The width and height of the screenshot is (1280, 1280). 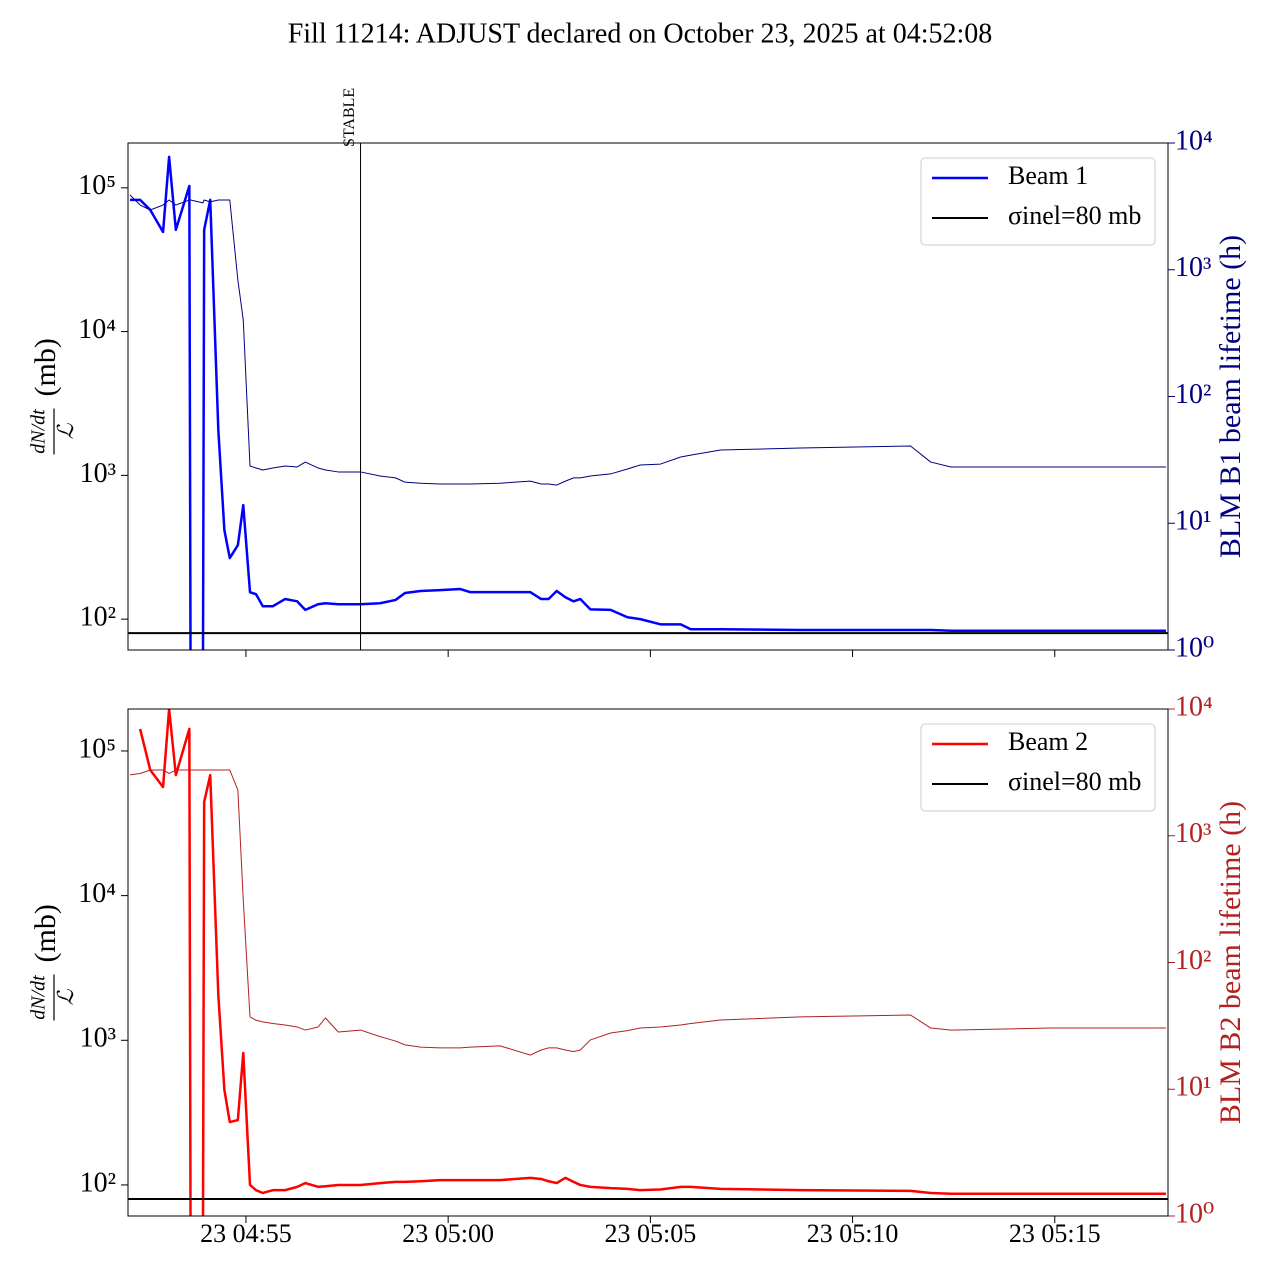 I want to click on x-tick-label: 23 05:05, so click(x=650, y=1233).